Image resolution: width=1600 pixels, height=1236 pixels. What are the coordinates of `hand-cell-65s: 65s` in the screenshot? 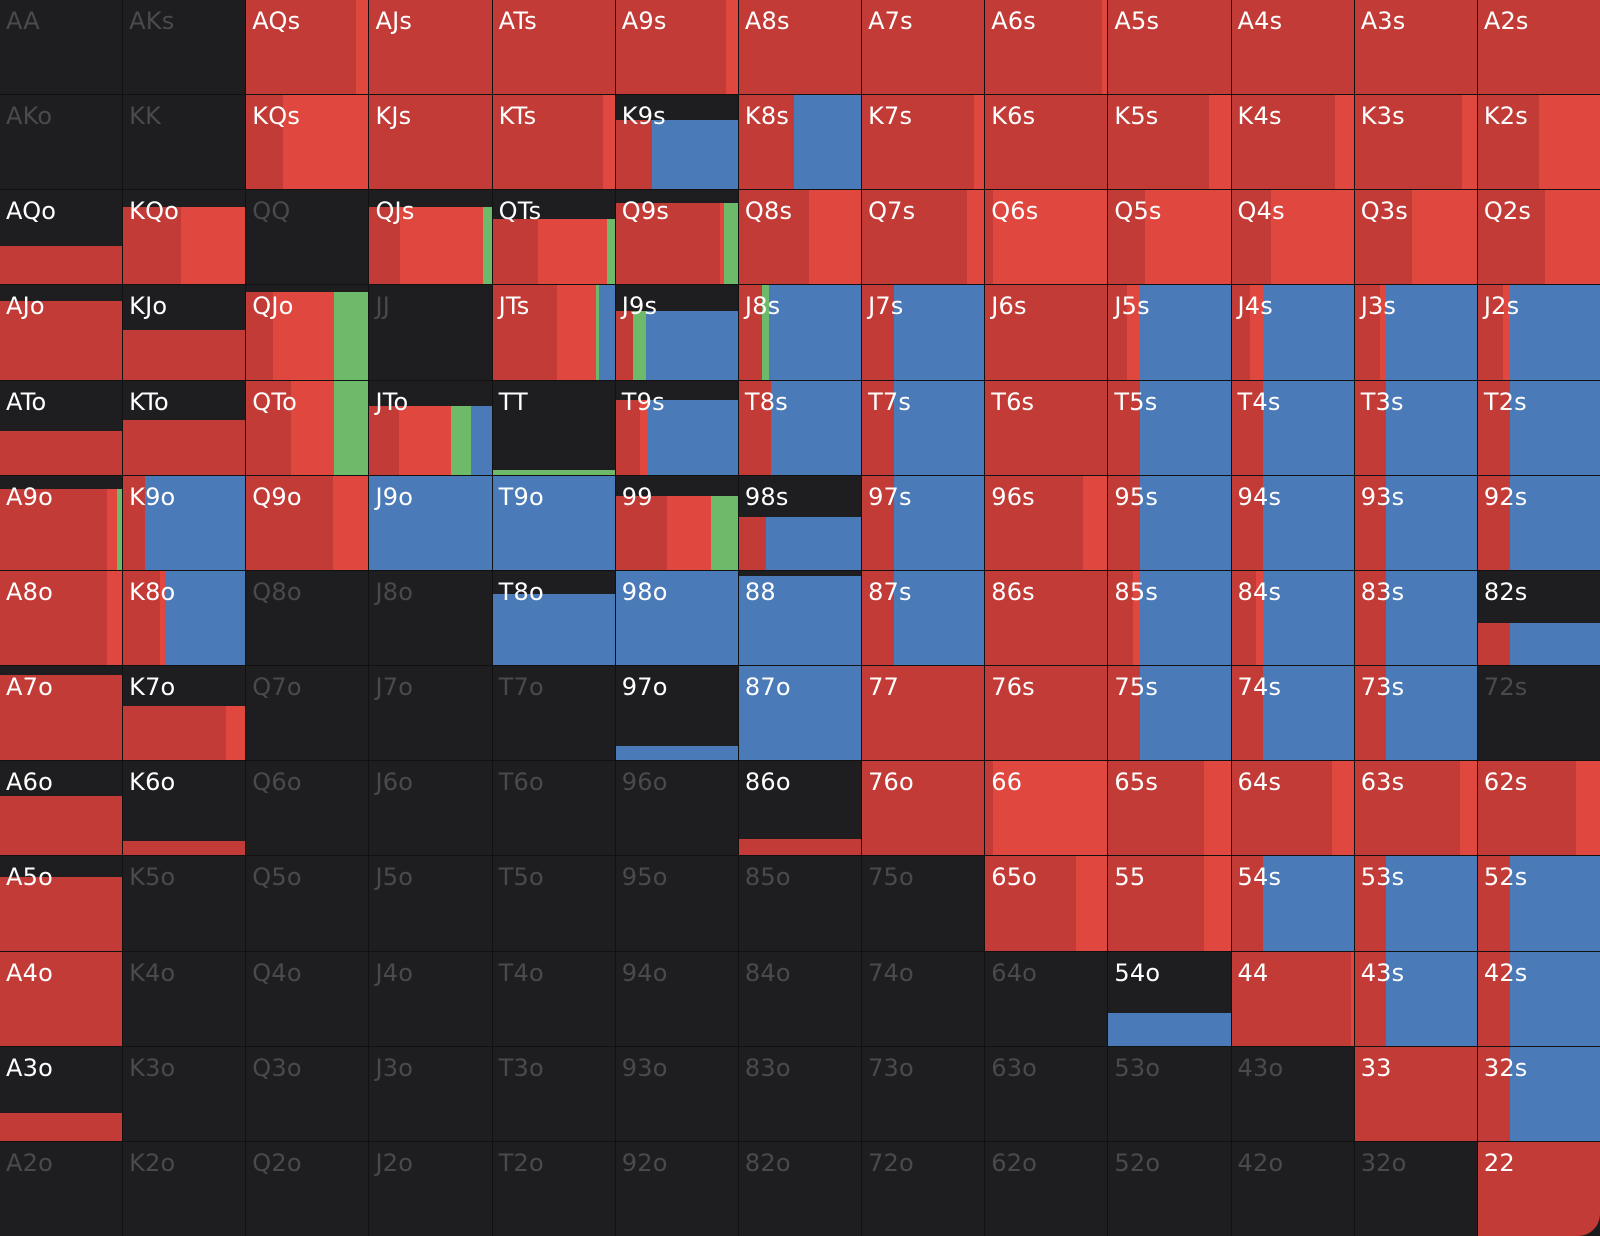 It's located at (1169, 808).